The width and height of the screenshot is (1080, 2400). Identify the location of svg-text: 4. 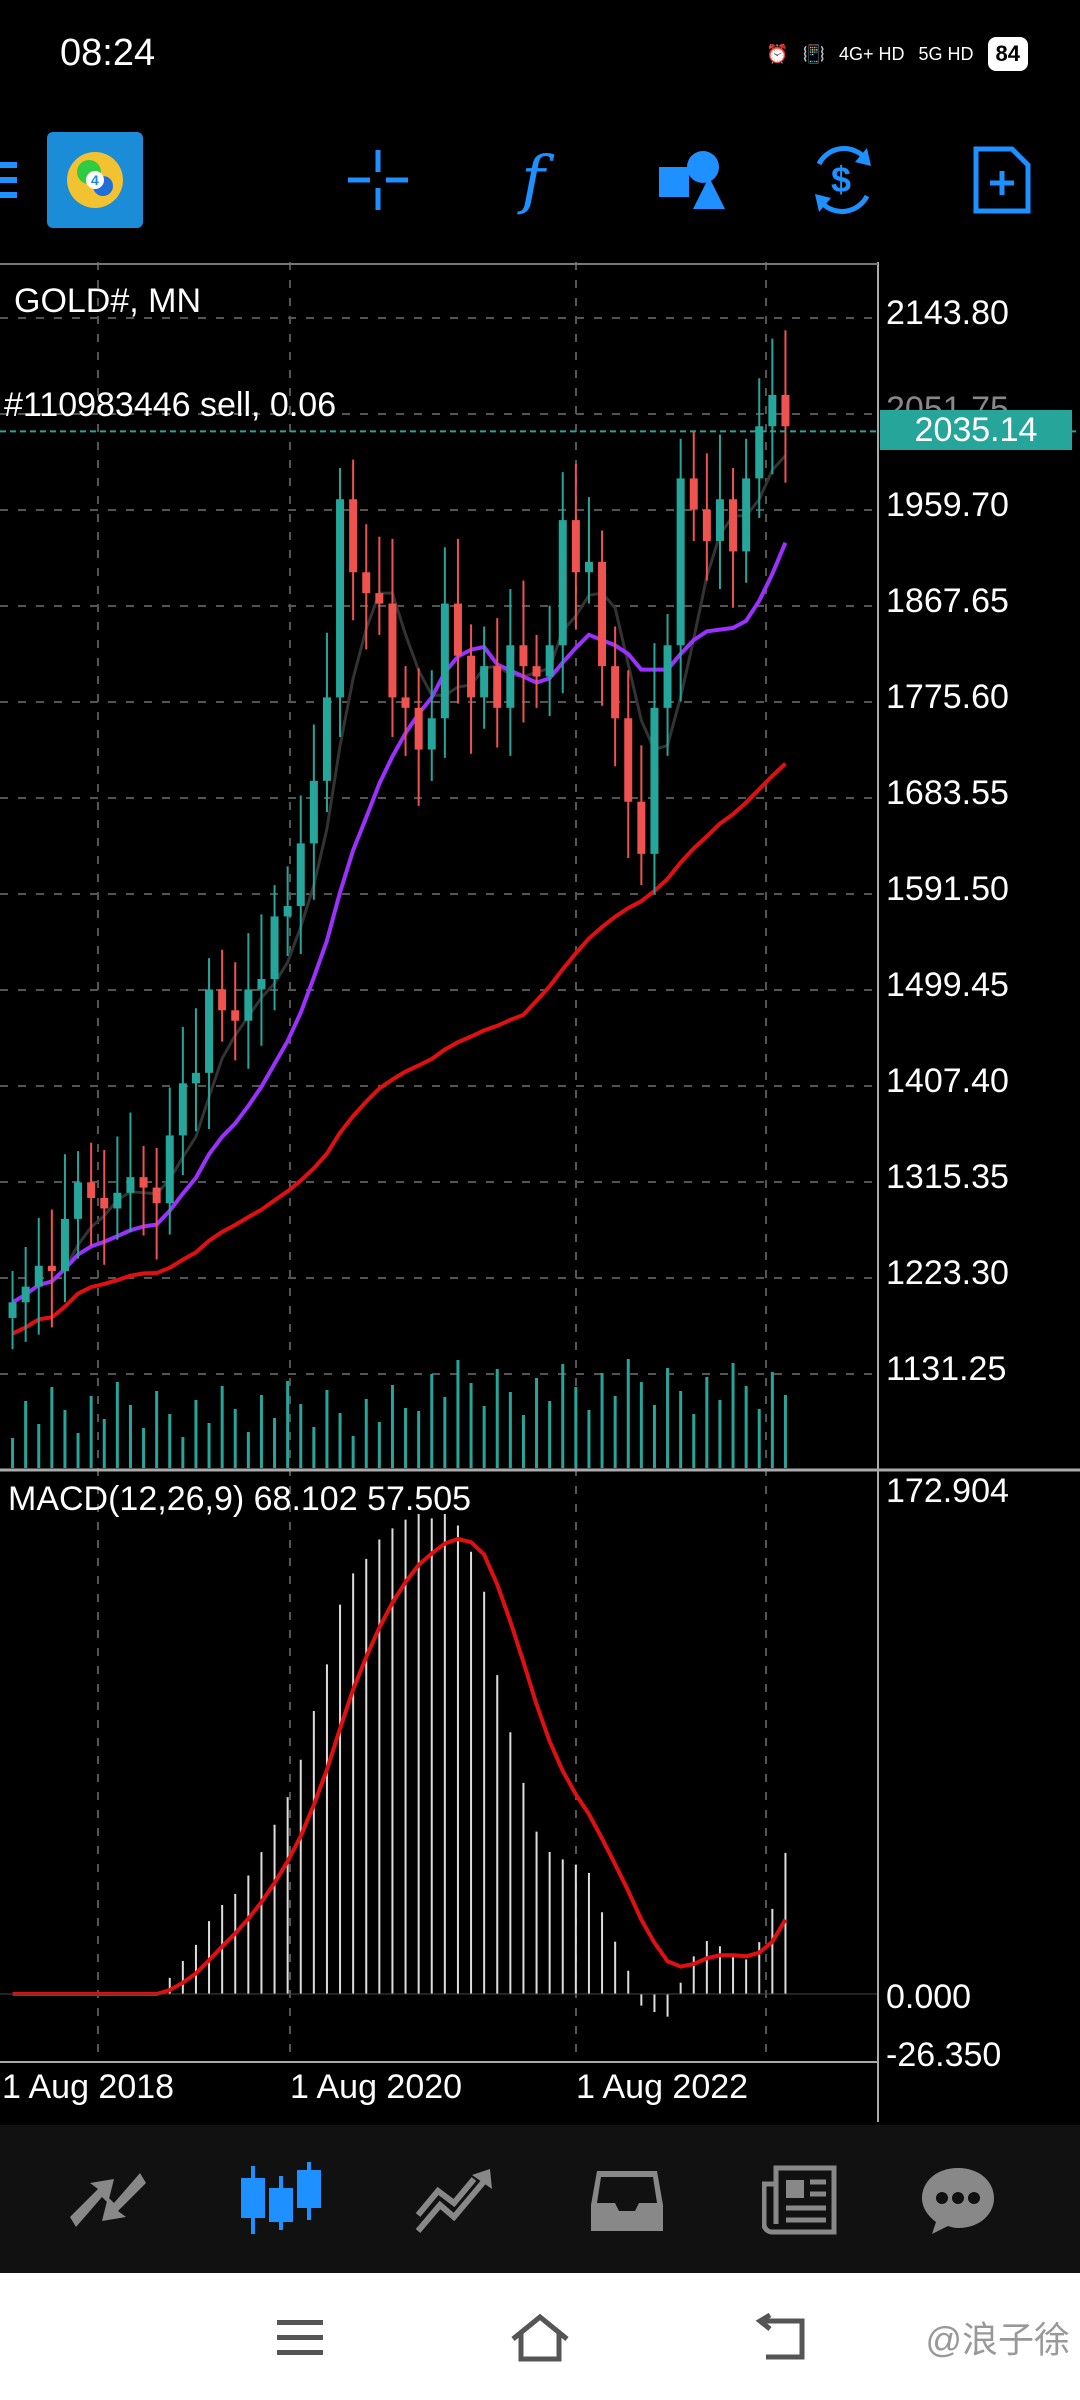
(95, 180).